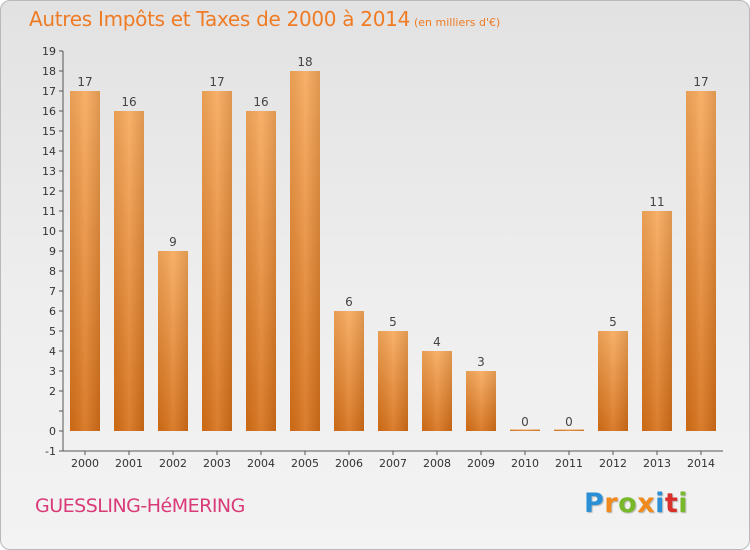 This screenshot has height=550, width=750. What do you see at coordinates (261, 463) in the screenshot?
I see `x-tick-label: 2004` at bounding box center [261, 463].